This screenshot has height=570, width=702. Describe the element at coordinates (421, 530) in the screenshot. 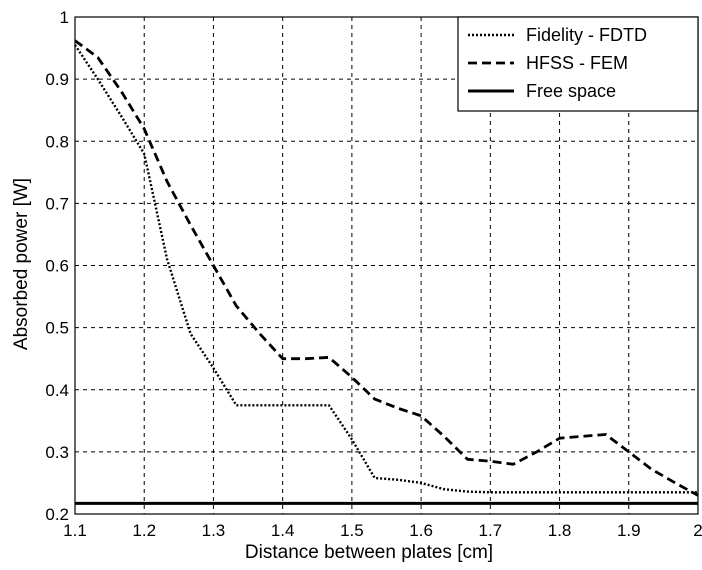

I see `x-tick-label: 1.6` at that location.